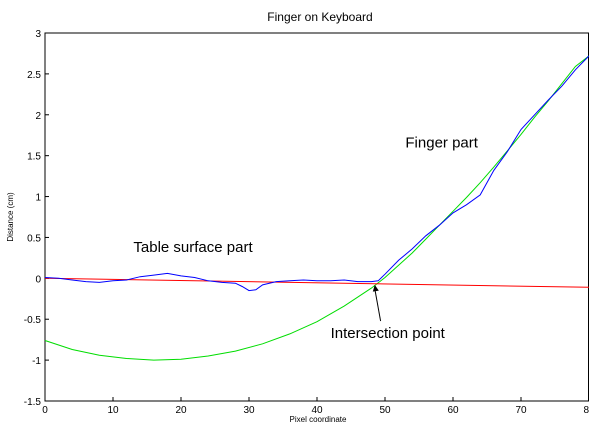 The height and width of the screenshot is (425, 589). What do you see at coordinates (388, 333) in the screenshot?
I see `annotation-label: Intersection point` at bounding box center [388, 333].